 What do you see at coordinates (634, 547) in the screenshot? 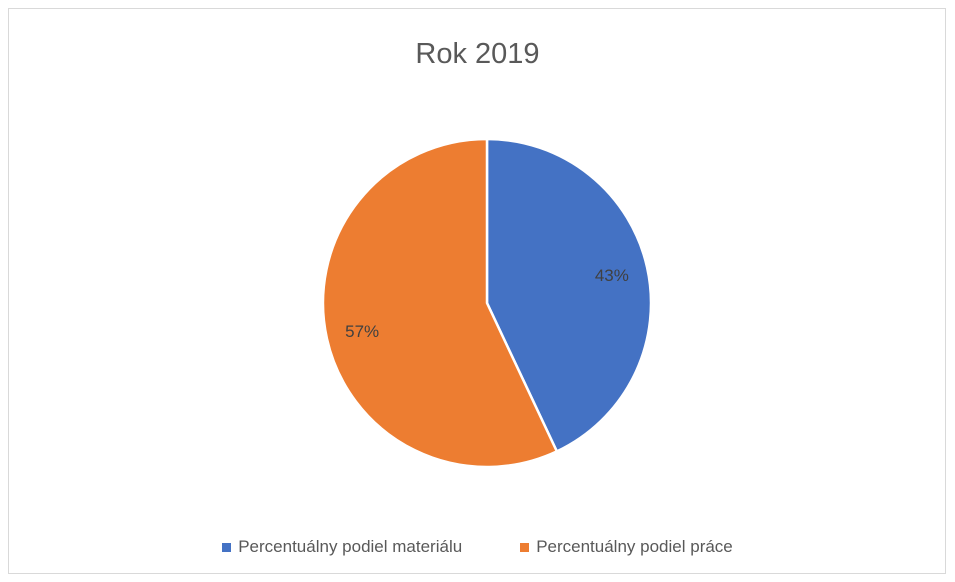
I see `legend-label-work: Percentuálny podiel práce` at bounding box center [634, 547].